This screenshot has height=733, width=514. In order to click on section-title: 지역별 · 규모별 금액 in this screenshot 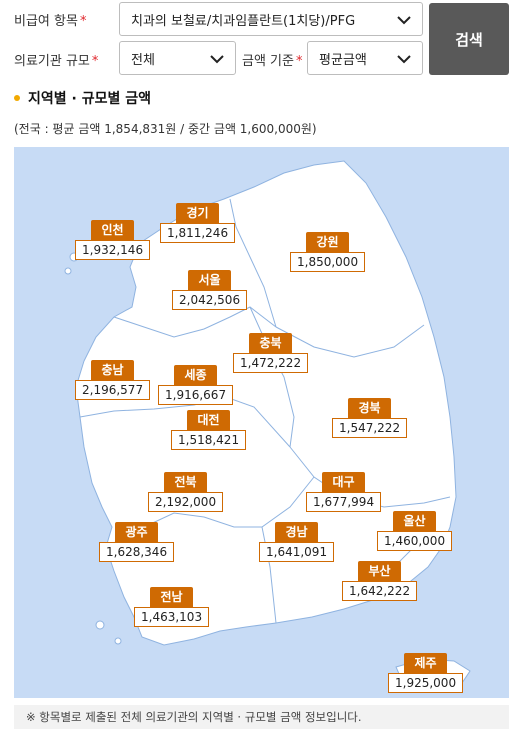, I will do `click(82, 98)`.